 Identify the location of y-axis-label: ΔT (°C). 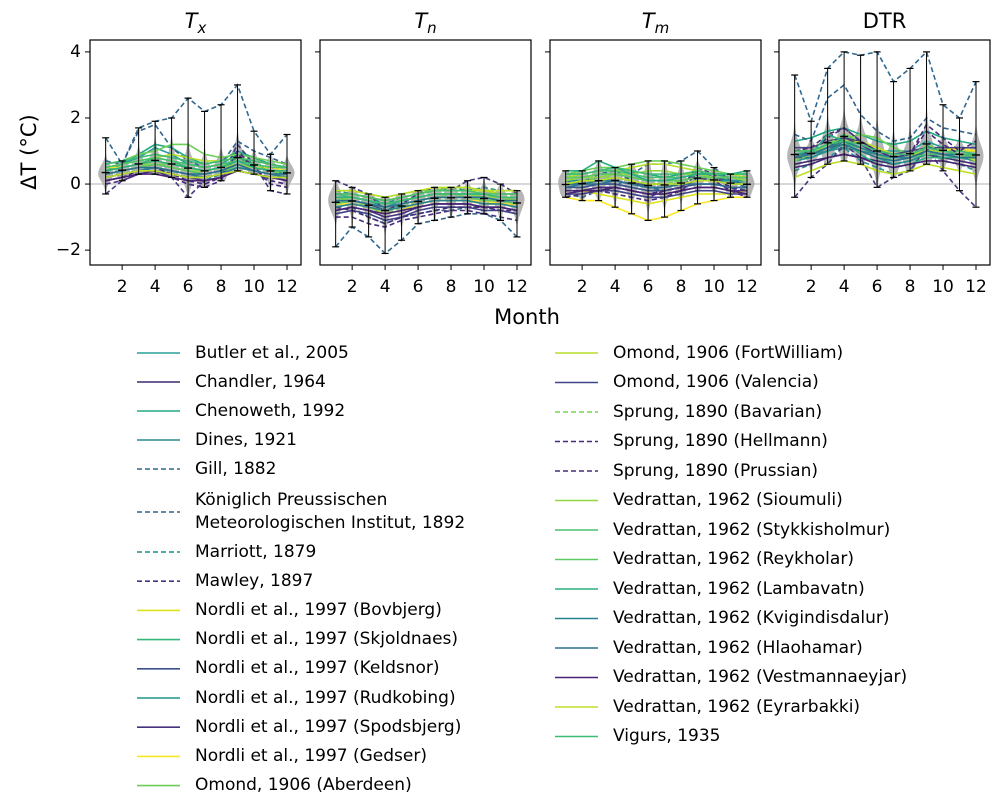
(29, 151).